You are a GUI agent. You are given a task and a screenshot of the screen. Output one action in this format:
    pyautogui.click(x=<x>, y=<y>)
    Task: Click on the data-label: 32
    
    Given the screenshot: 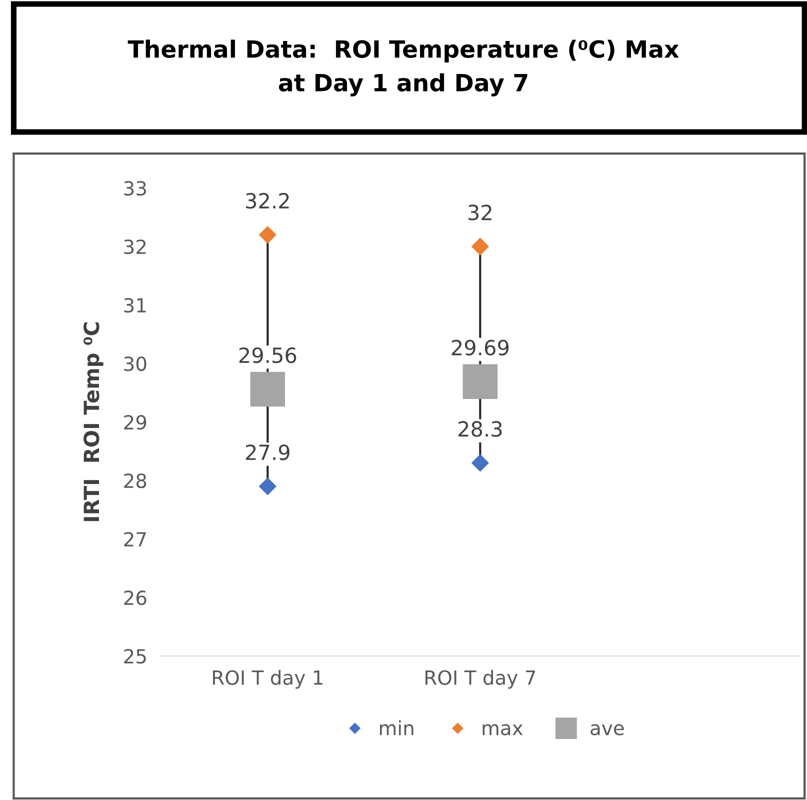 What is the action you would take?
    pyautogui.click(x=480, y=212)
    